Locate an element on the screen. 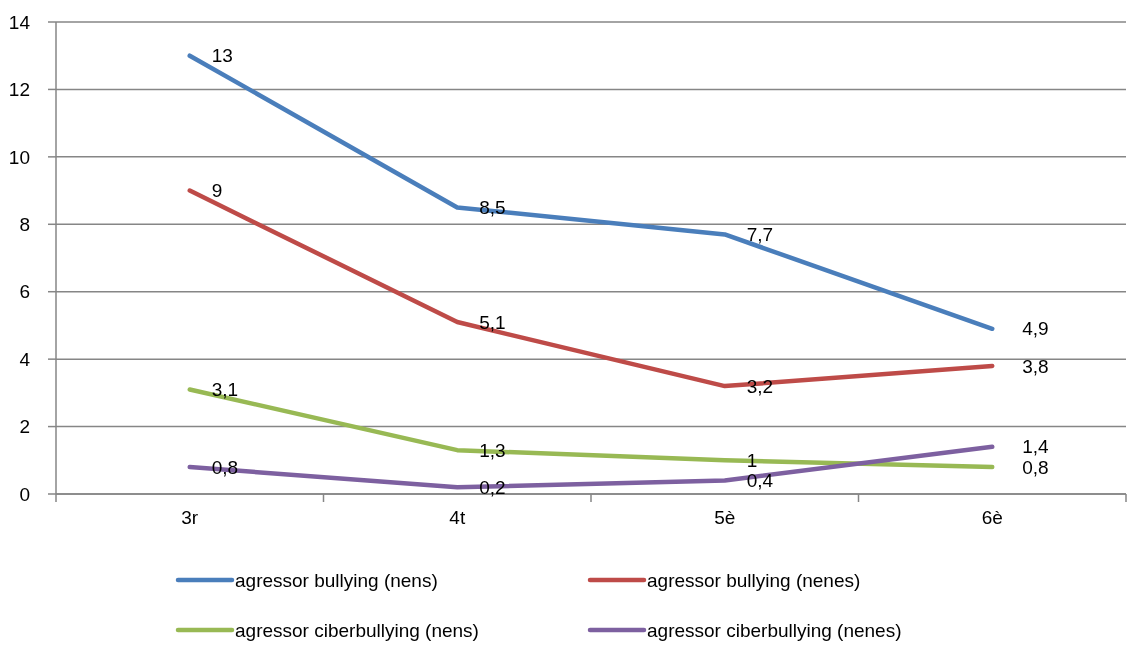  x-tick-label: 5è is located at coordinates (725, 517).